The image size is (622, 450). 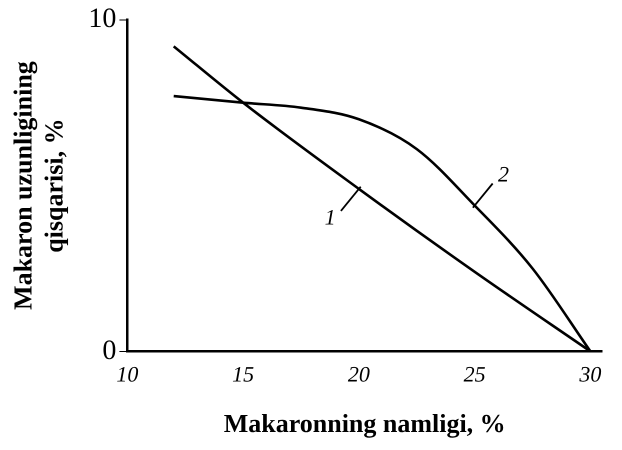 What do you see at coordinates (243, 373) in the screenshot?
I see `x-tick-label: 15` at bounding box center [243, 373].